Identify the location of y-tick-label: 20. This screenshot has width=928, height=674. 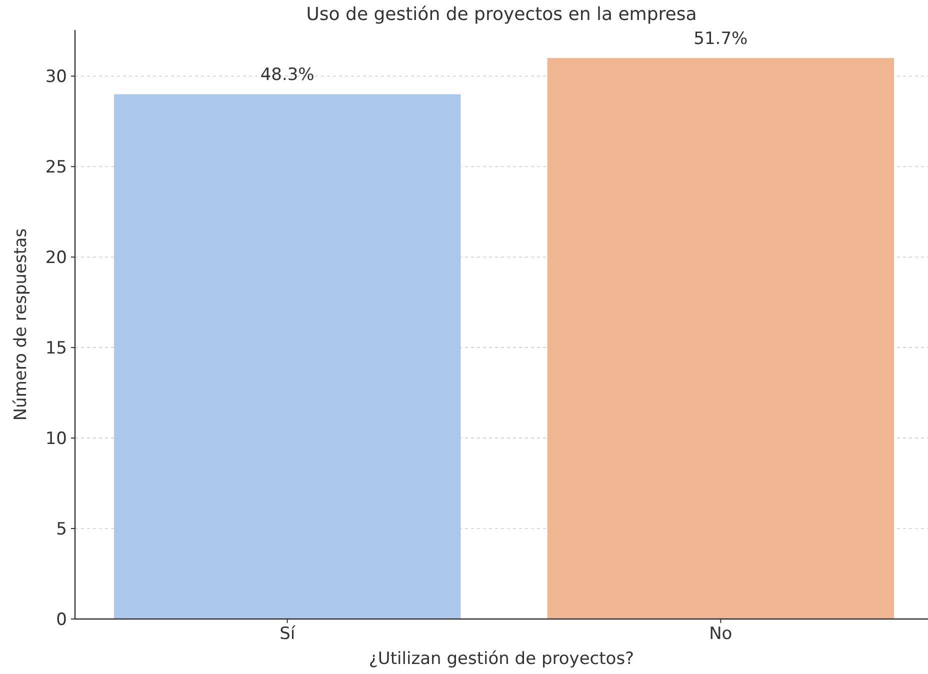
(56, 258).